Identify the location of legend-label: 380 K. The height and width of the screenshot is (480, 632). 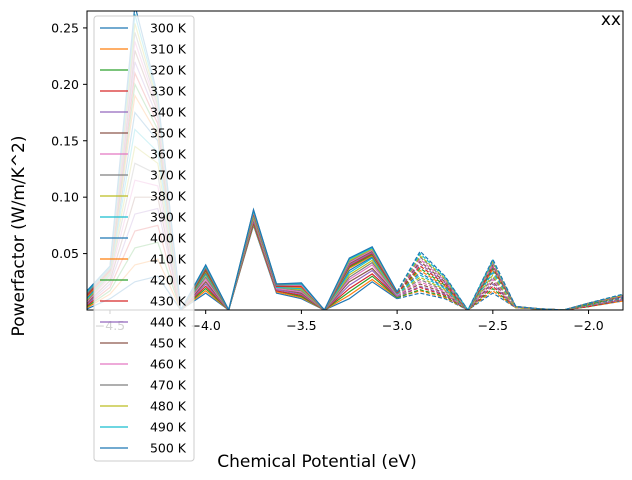
(168, 196).